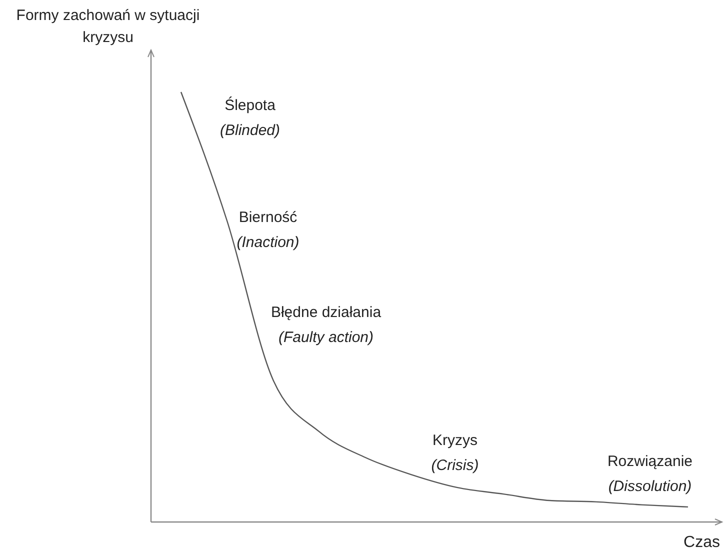 The image size is (725, 553). What do you see at coordinates (650, 486) in the screenshot?
I see `annotation: (Dissolution)` at bounding box center [650, 486].